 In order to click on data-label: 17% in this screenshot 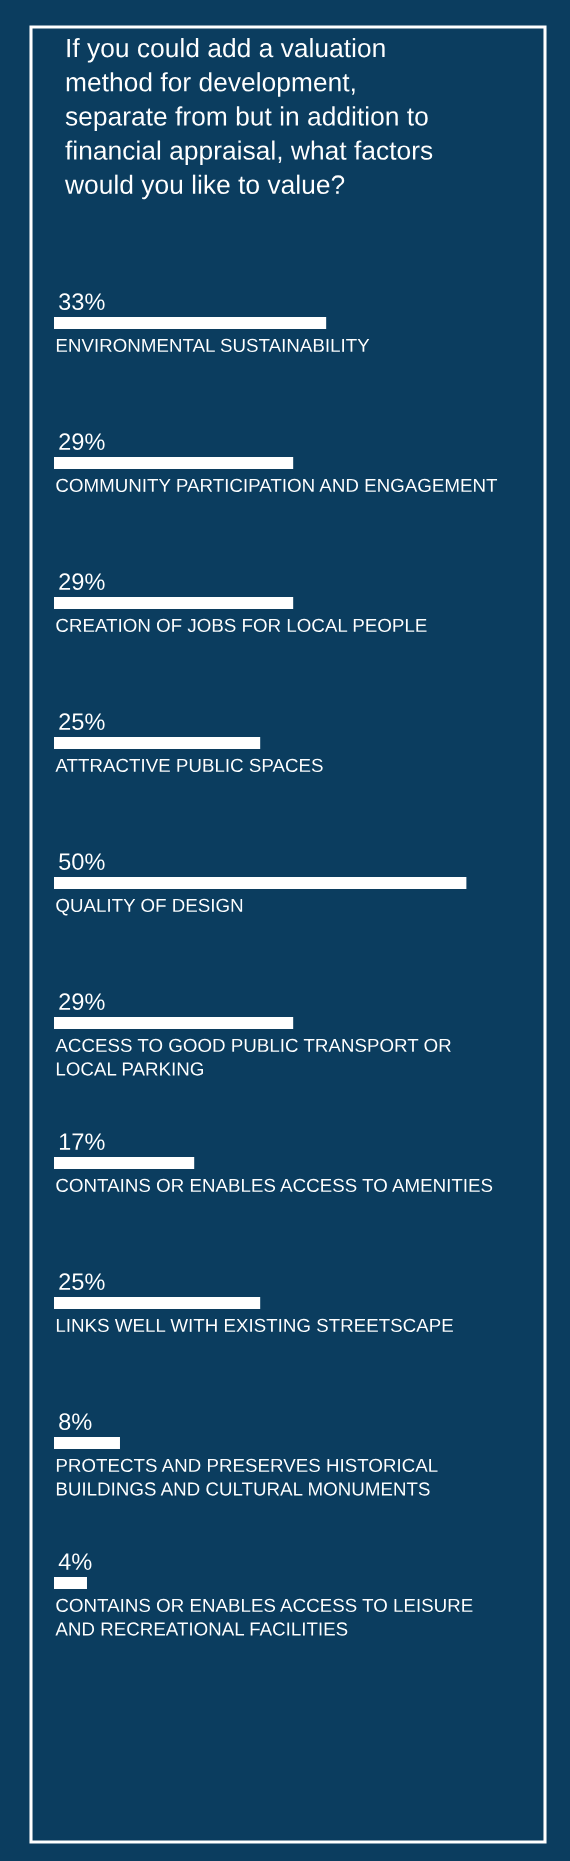, I will do `click(82, 1141)`.